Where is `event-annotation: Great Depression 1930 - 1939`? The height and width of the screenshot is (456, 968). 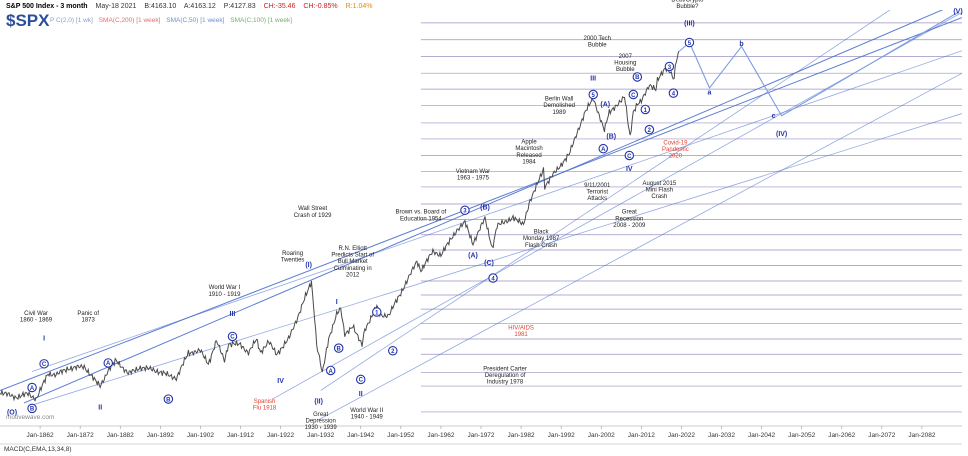
event-annotation: Great Depression 1930 - 1939 is located at coordinates (321, 421).